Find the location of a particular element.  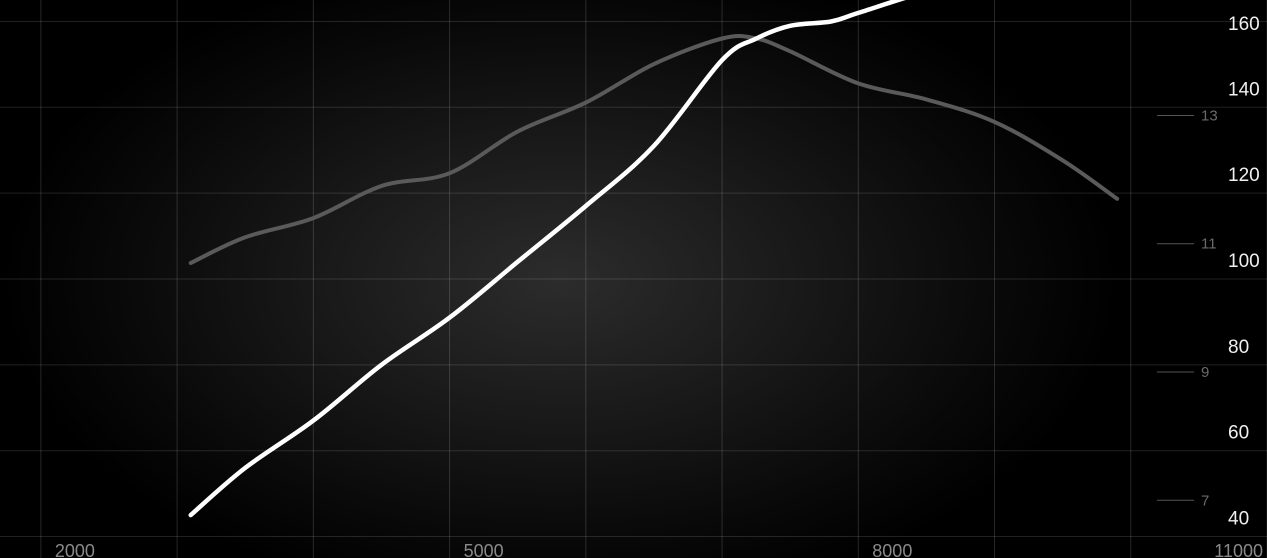

y-tick-label: 120 is located at coordinates (1244, 175).